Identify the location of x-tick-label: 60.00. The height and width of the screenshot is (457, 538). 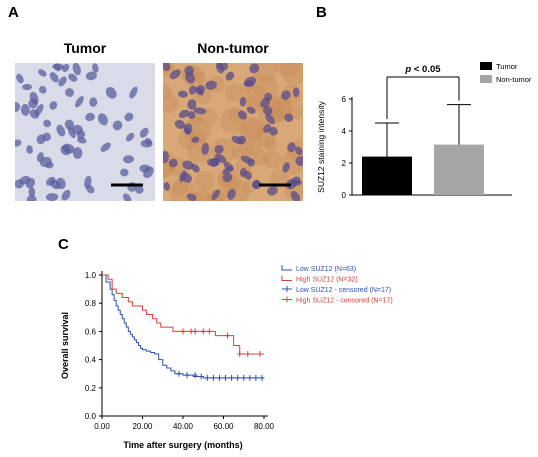
(223, 426).